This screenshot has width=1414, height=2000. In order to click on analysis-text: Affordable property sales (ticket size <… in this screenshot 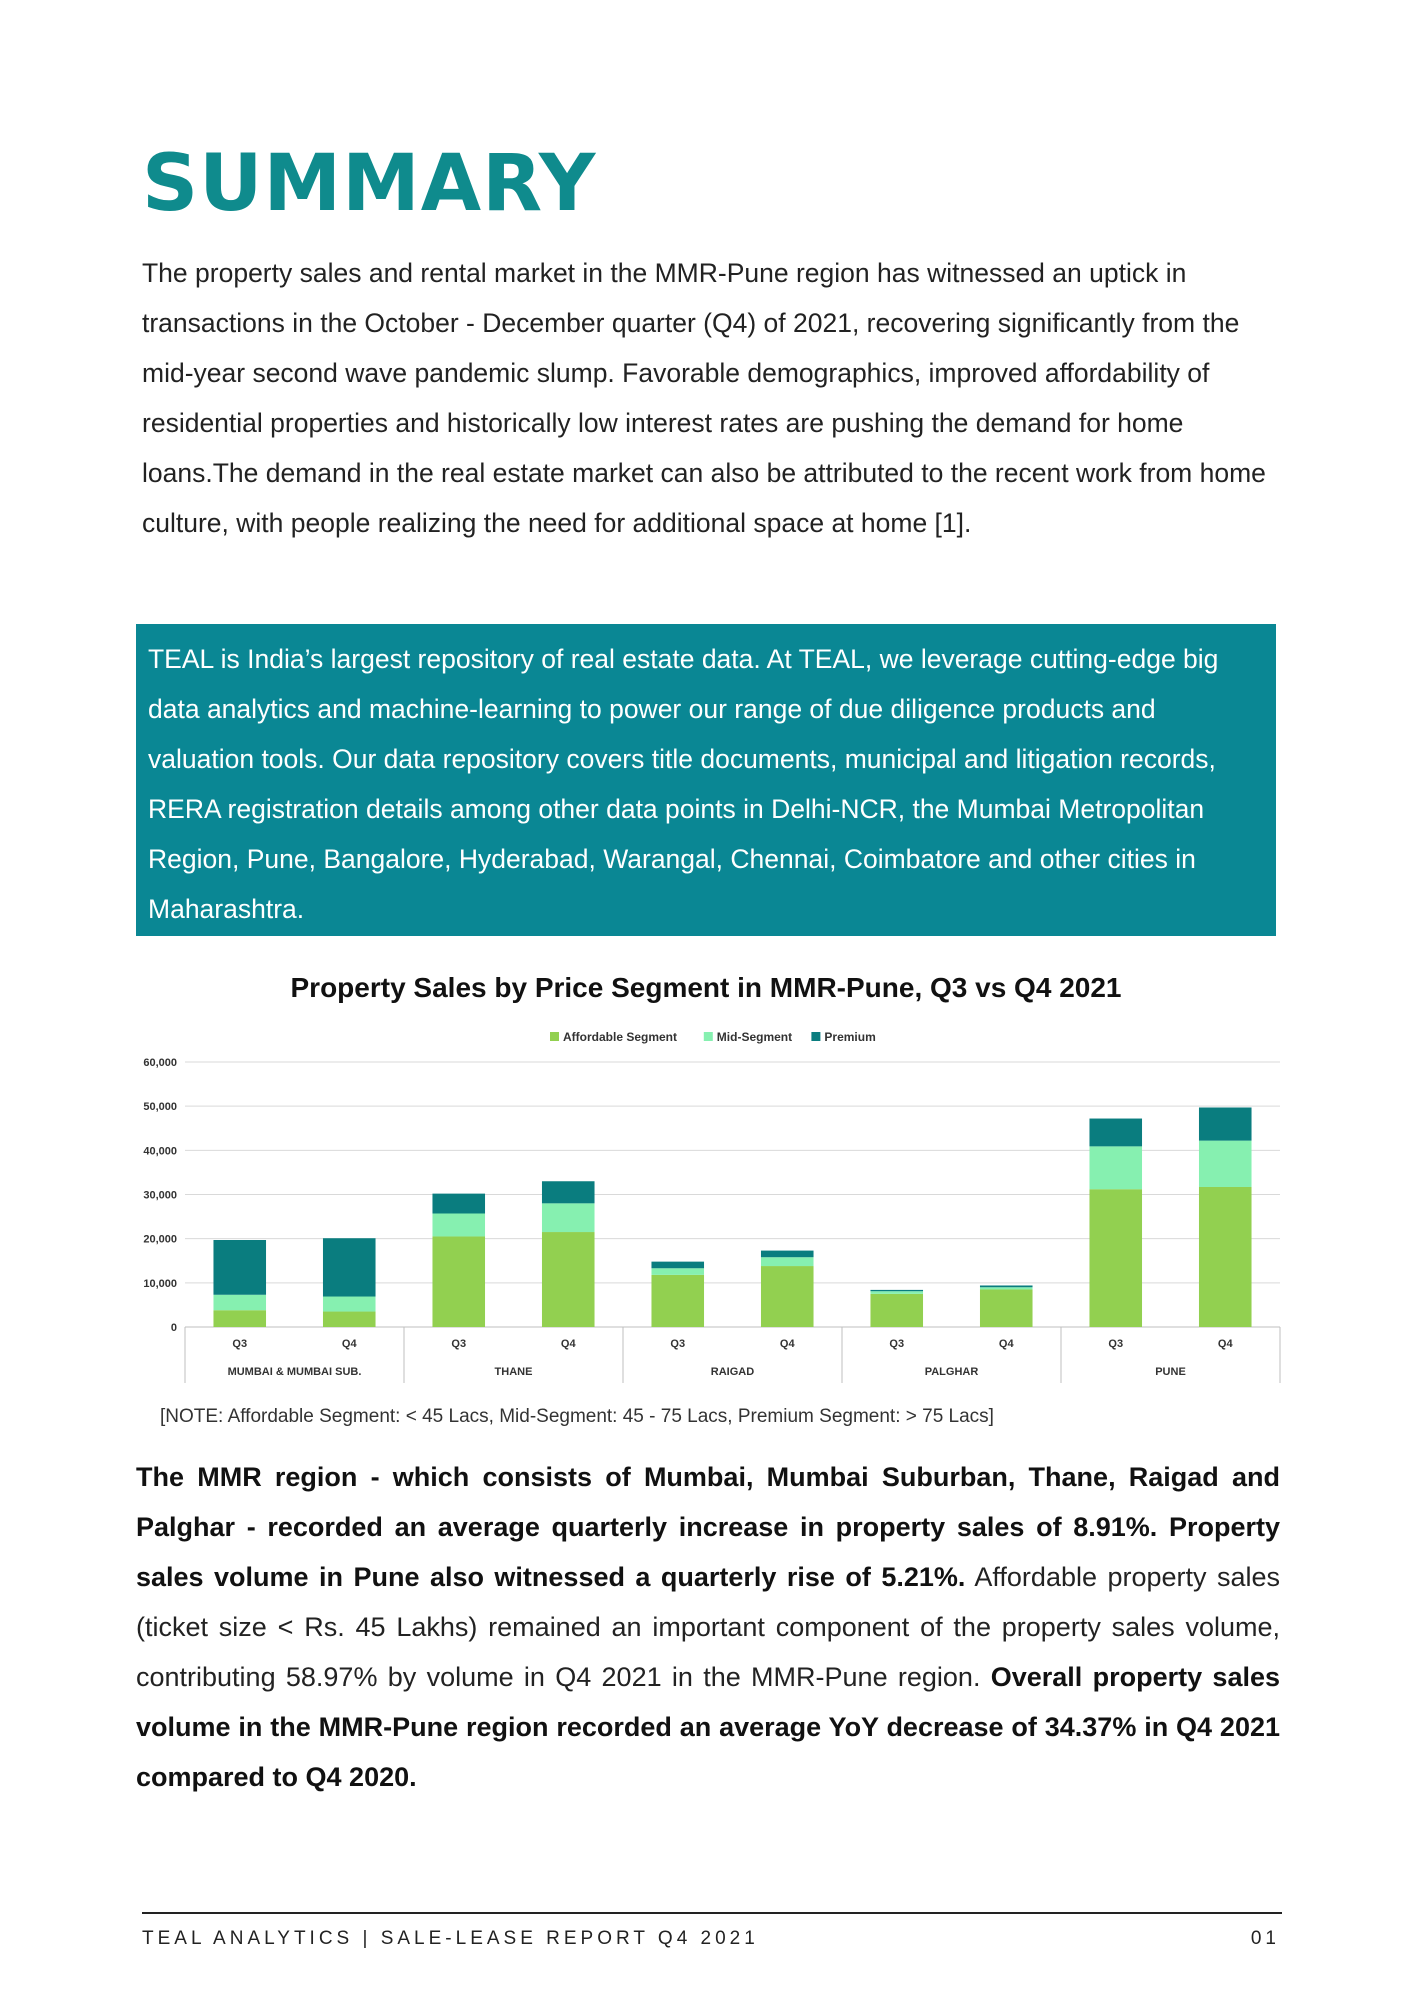, I will do `click(708, 1627)`.